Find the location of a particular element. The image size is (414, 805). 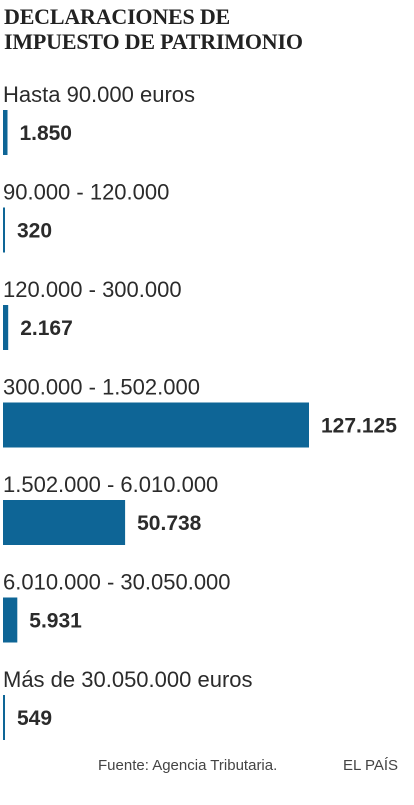

value-label: 127.125 is located at coordinates (359, 426).